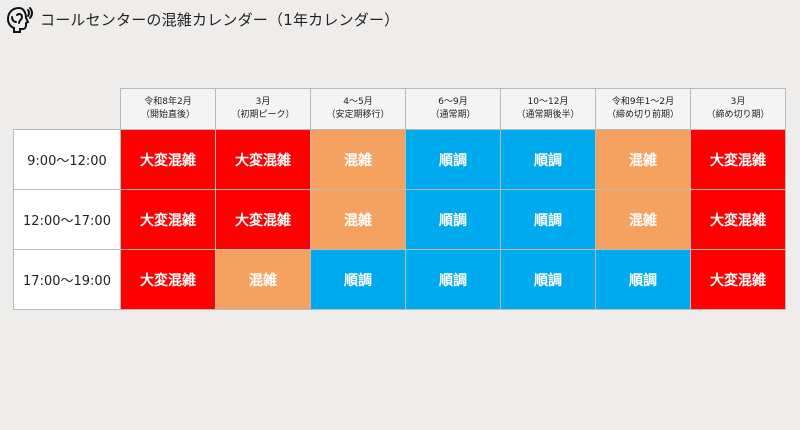 The height and width of the screenshot is (430, 800). What do you see at coordinates (358, 102) in the screenshot?
I see `column-header-period: 4～5月` at bounding box center [358, 102].